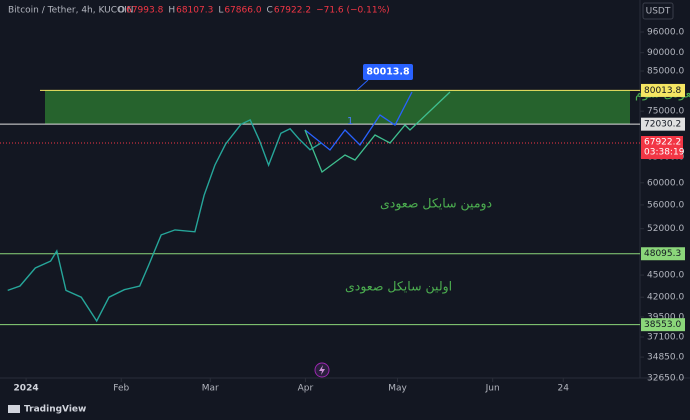 This screenshot has width=690, height=420. What do you see at coordinates (665, 205) in the screenshot?
I see `y-tick-label: 56000.0` at bounding box center [665, 205].